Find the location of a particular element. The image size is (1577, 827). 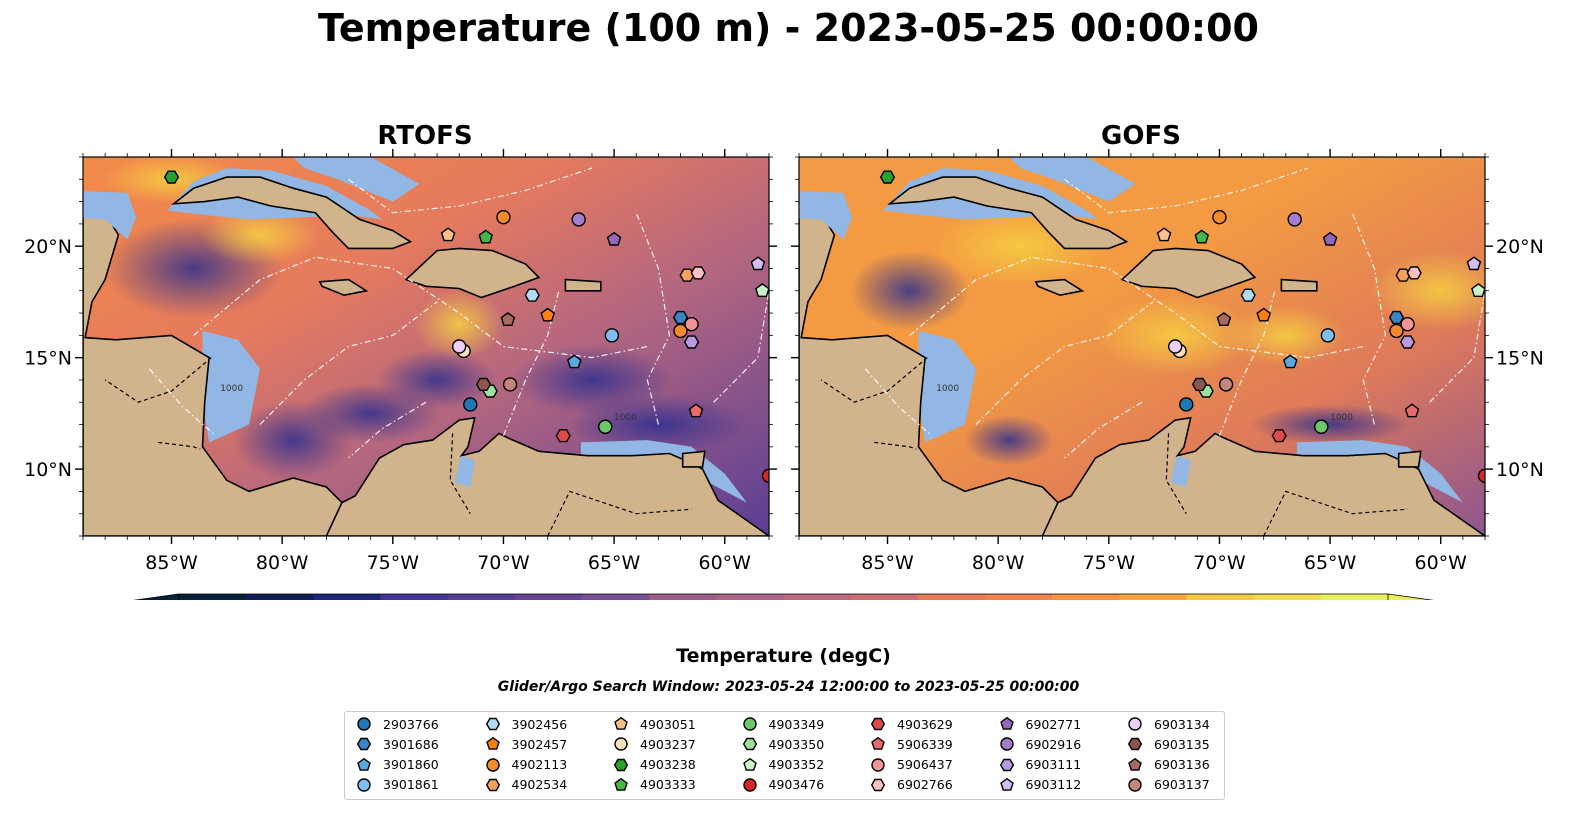

legend-item-6903136: 6903136 is located at coordinates (1167, 765).